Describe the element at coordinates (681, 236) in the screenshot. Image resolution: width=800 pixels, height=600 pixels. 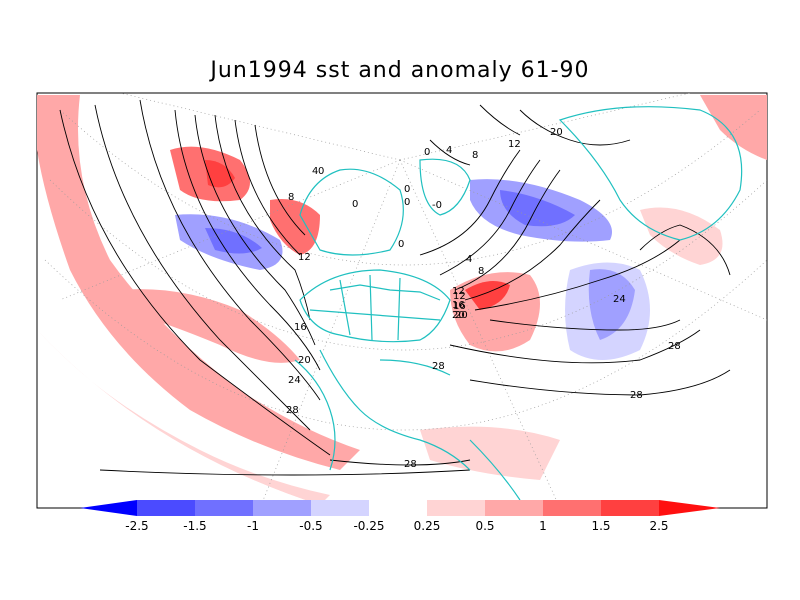
I see `anomaly-positive-nordic` at that location.